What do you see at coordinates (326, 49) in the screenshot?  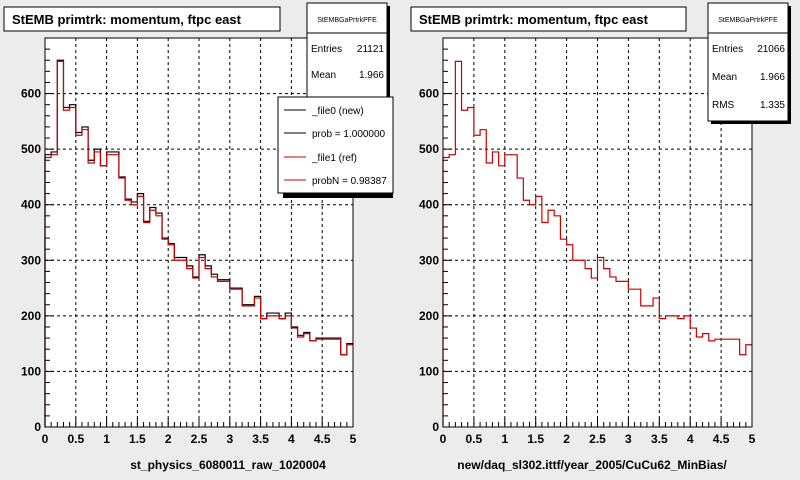 I see `left-stats-label-entries: Entries` at bounding box center [326, 49].